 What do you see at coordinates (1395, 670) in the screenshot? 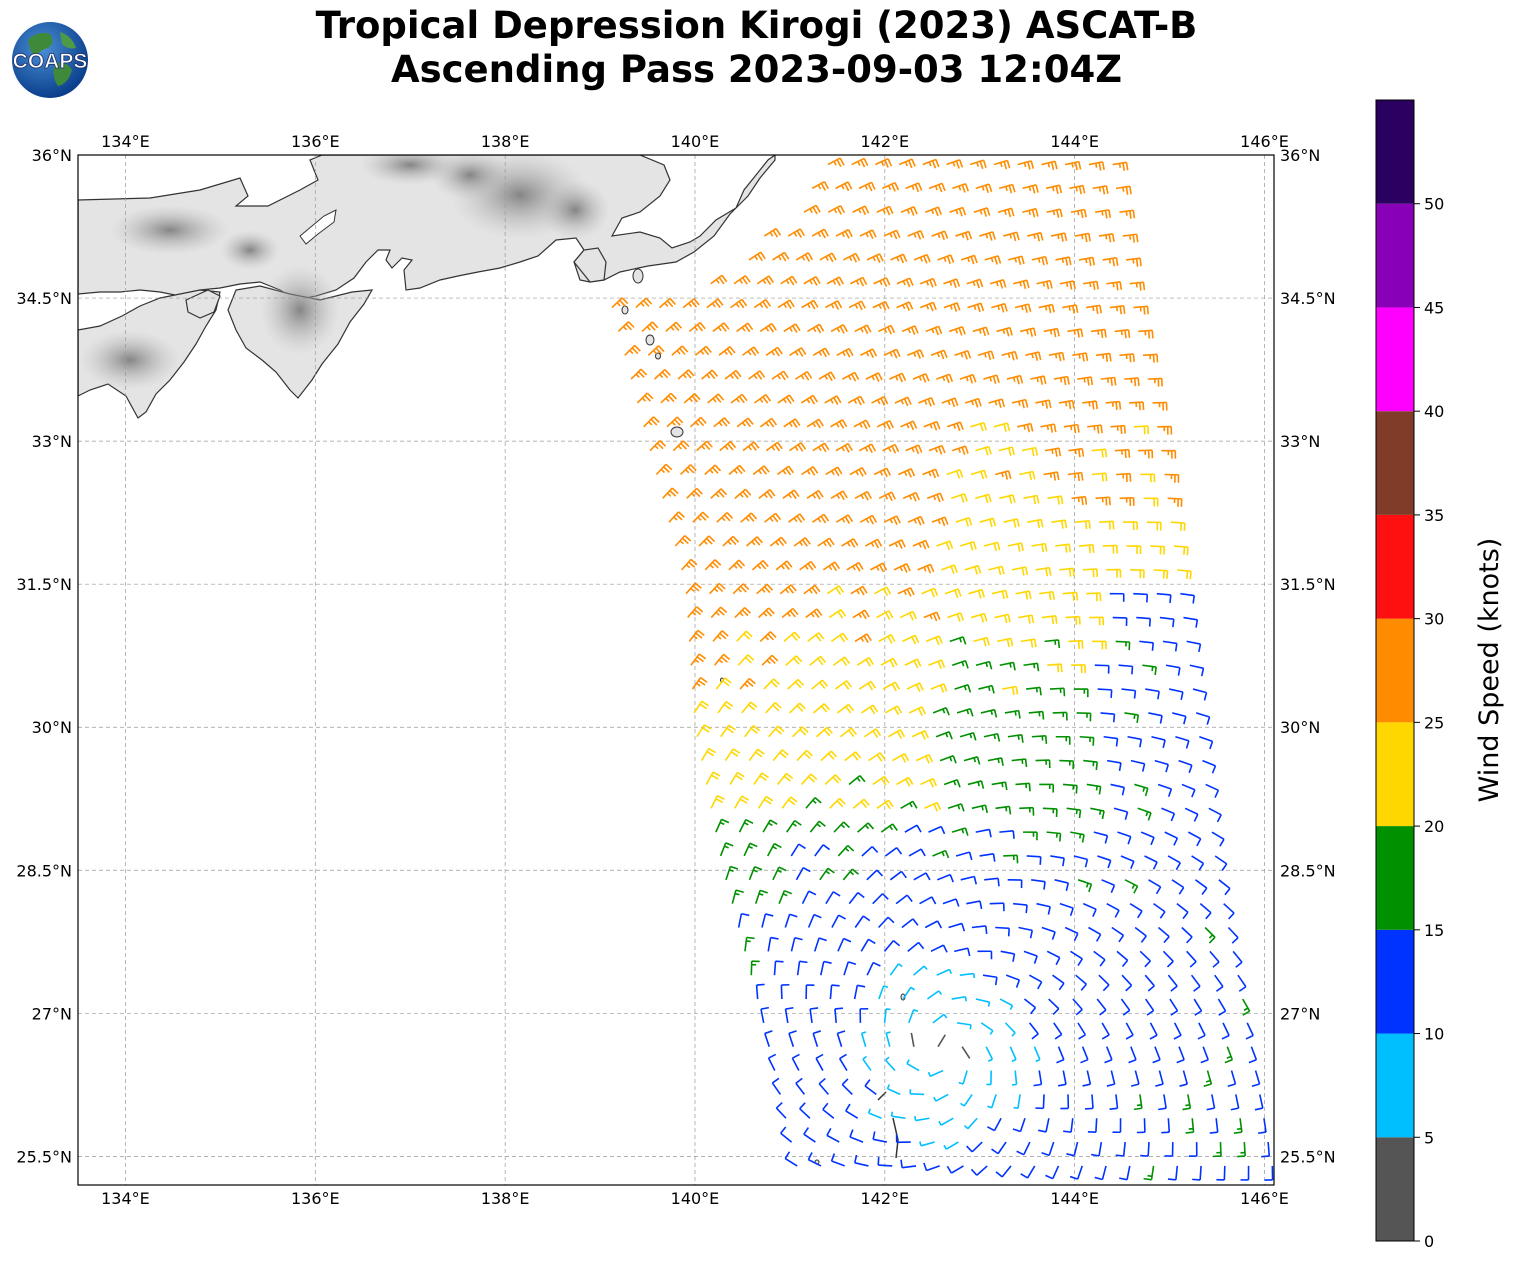
I see `colorbar-bin` at bounding box center [1395, 670].